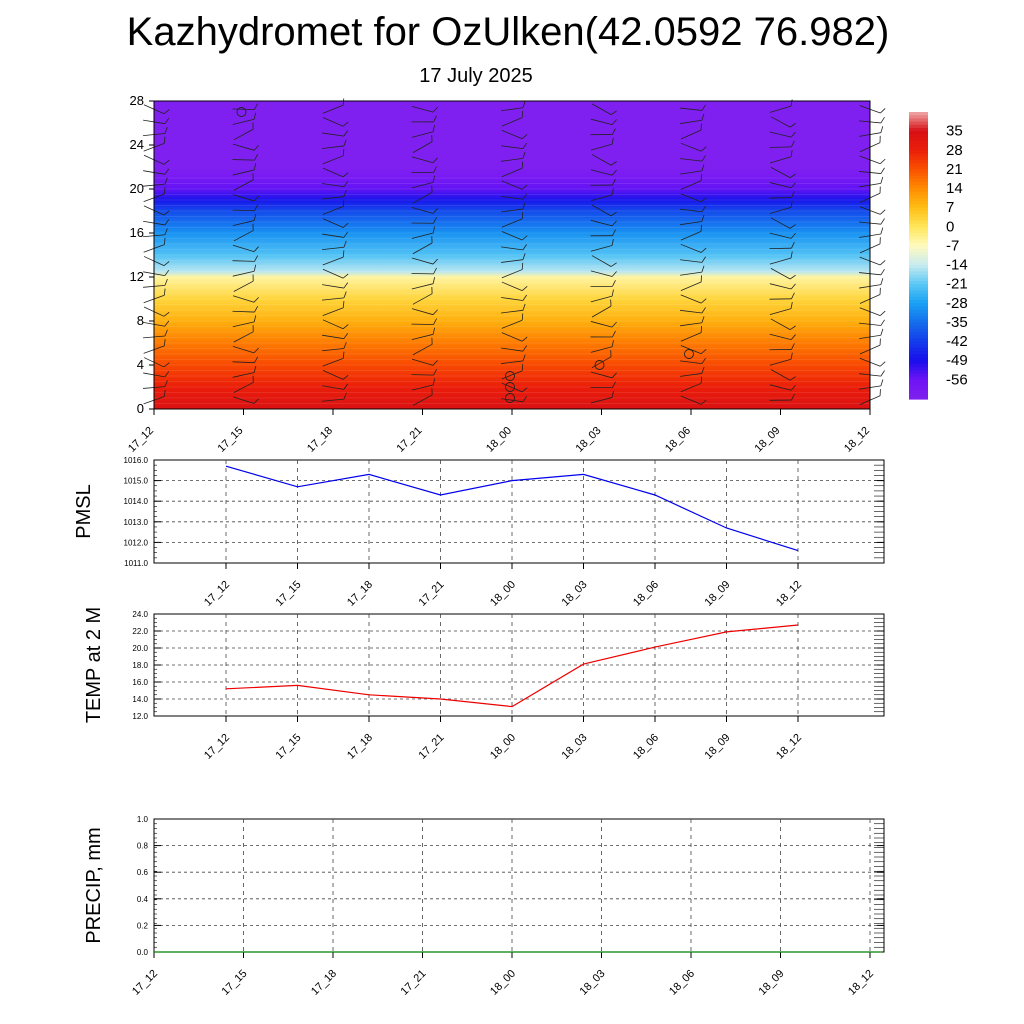  What do you see at coordinates (137, 100) in the screenshot?
I see `y-tick-label: 28` at bounding box center [137, 100].